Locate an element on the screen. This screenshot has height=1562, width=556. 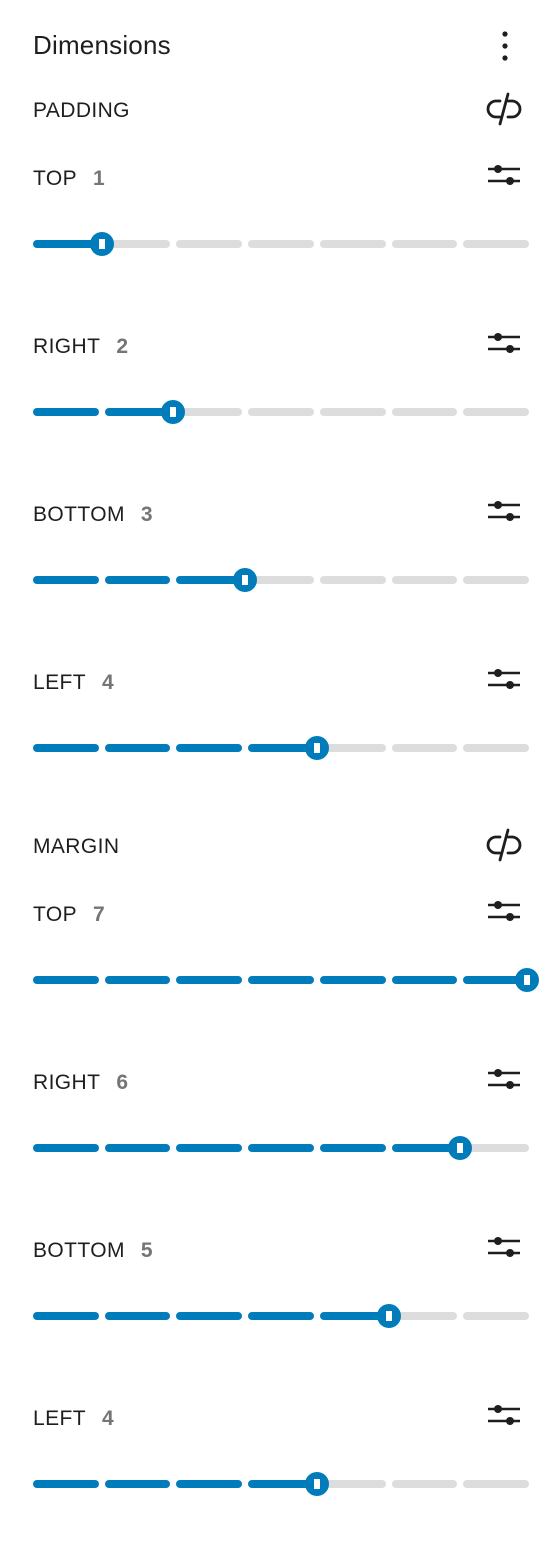
margin-top-slider is located at coordinates (286, 980).